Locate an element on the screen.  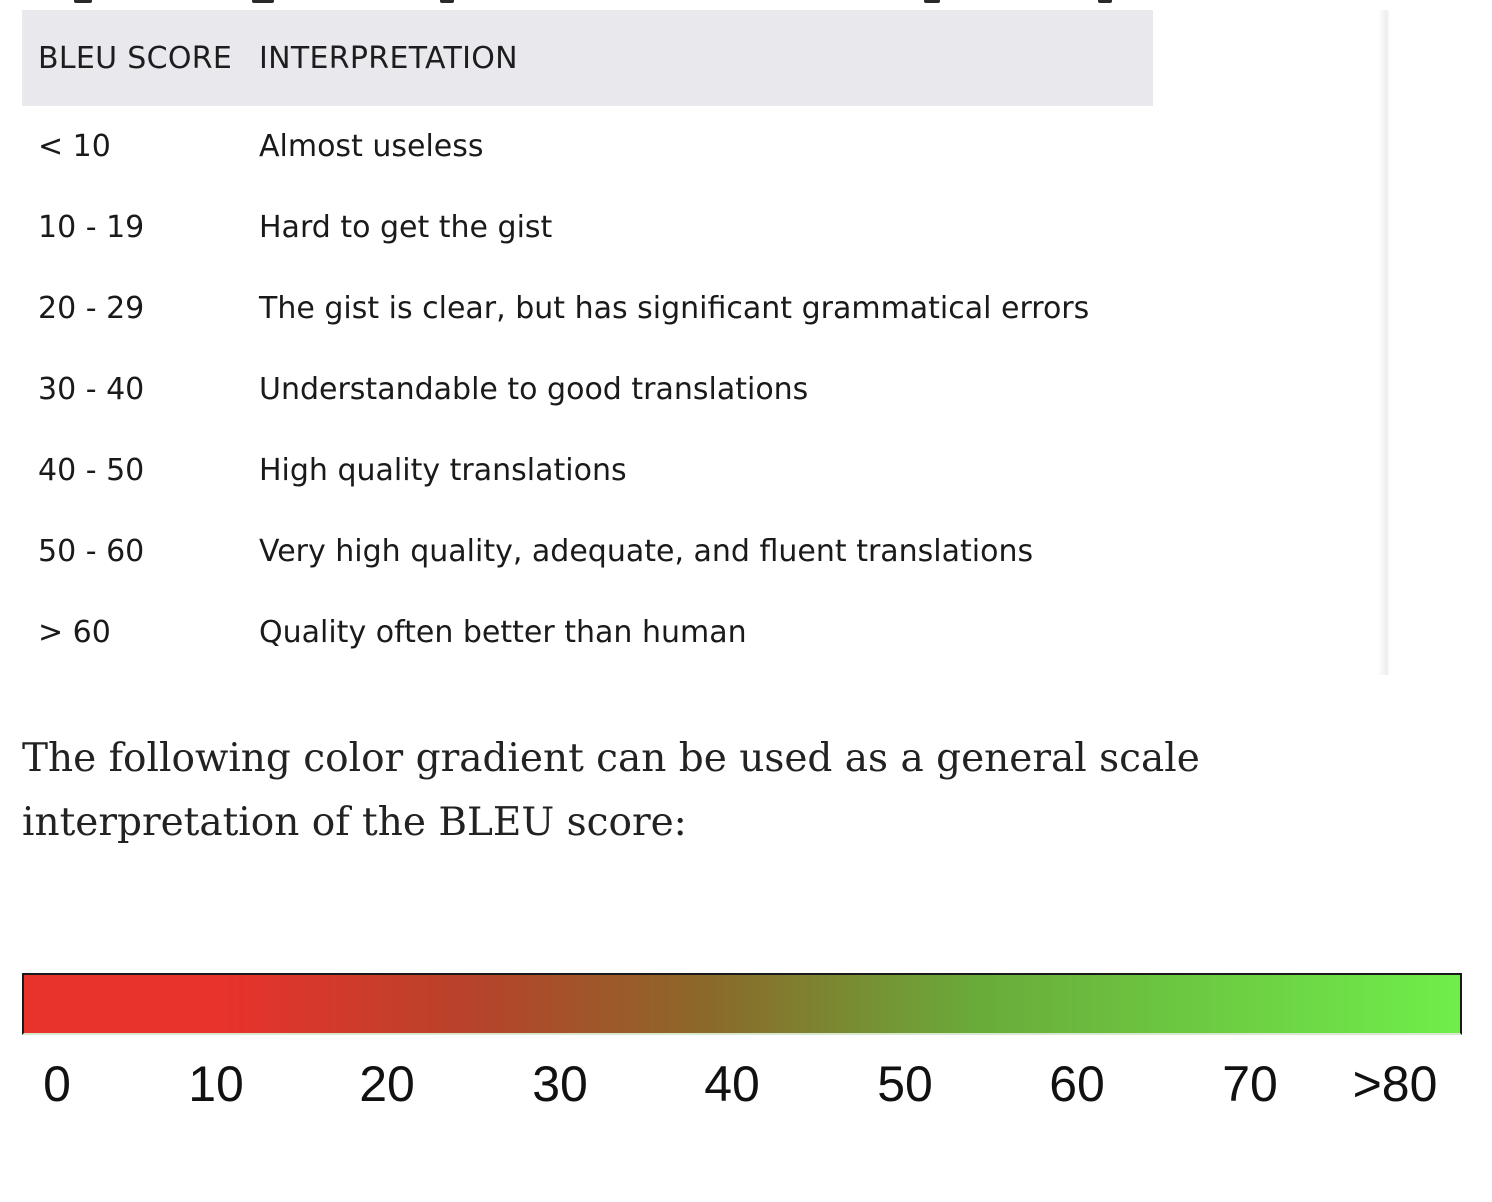
scale-label-10: 10 is located at coordinates (216, 1084).